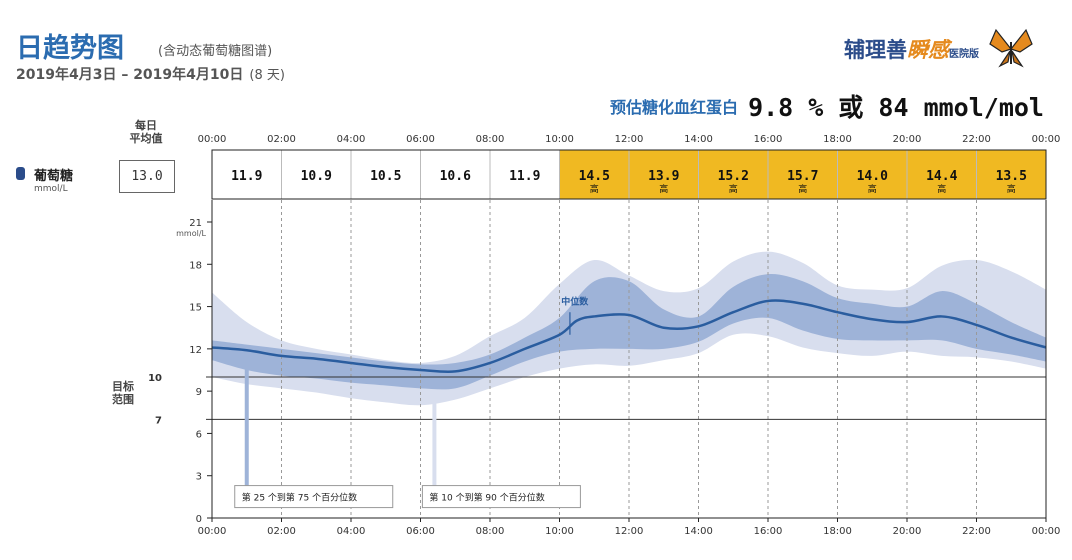  I want to click on legend-p10-90-box, so click(501, 497).